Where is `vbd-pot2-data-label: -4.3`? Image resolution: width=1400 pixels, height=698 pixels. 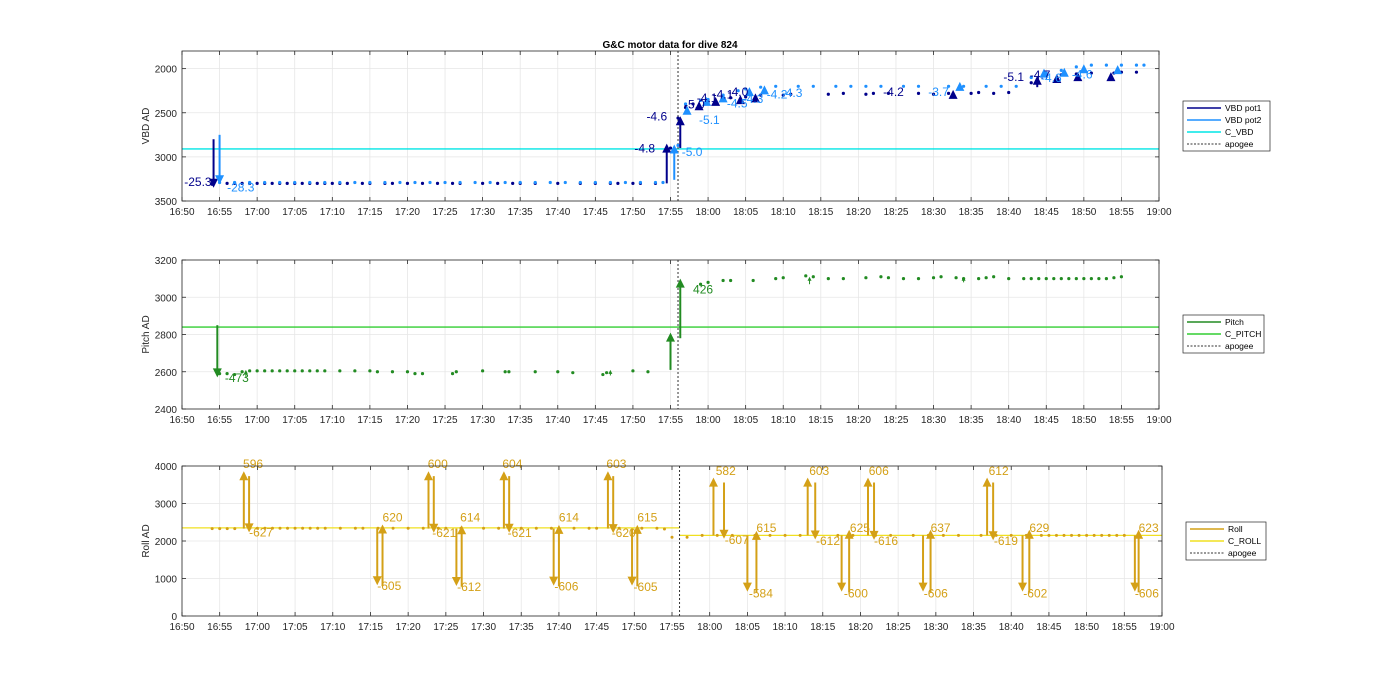 vbd-pot2-data-label: -4.3 is located at coordinates (792, 93).